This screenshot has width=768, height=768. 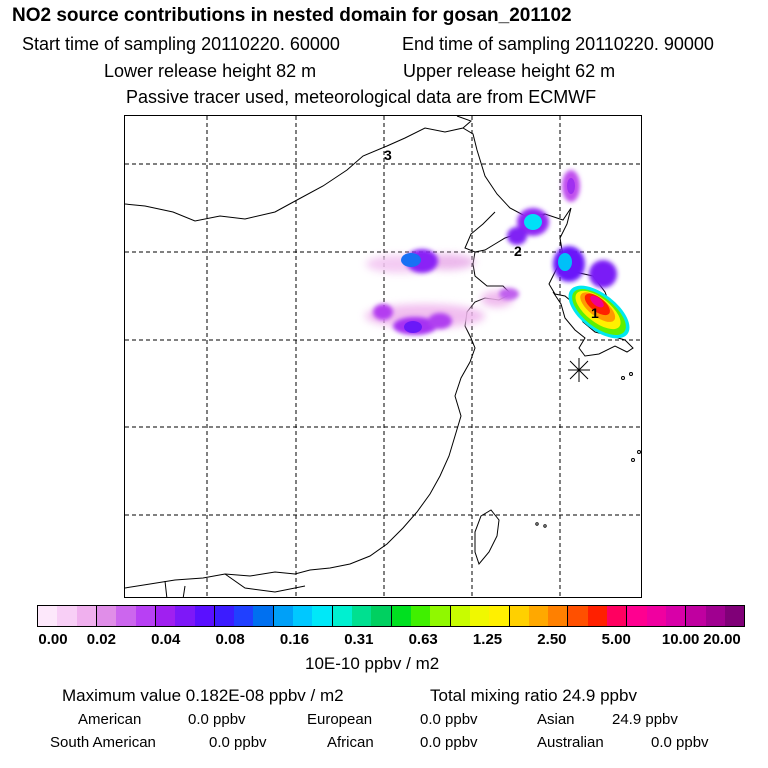 I want to click on colorbar-tick-label: 0.63, so click(x=423, y=639).